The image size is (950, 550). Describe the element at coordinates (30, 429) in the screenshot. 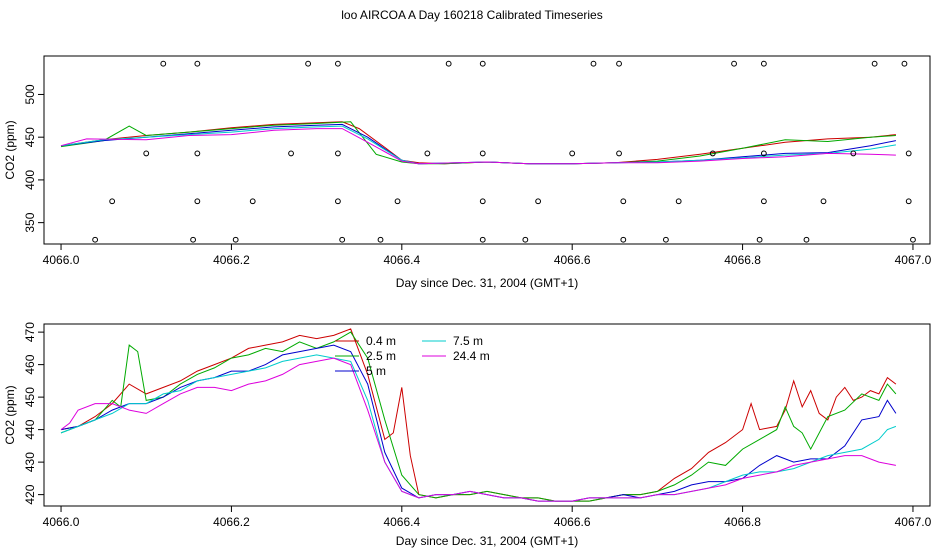

I see `y-tick-label: 440` at that location.